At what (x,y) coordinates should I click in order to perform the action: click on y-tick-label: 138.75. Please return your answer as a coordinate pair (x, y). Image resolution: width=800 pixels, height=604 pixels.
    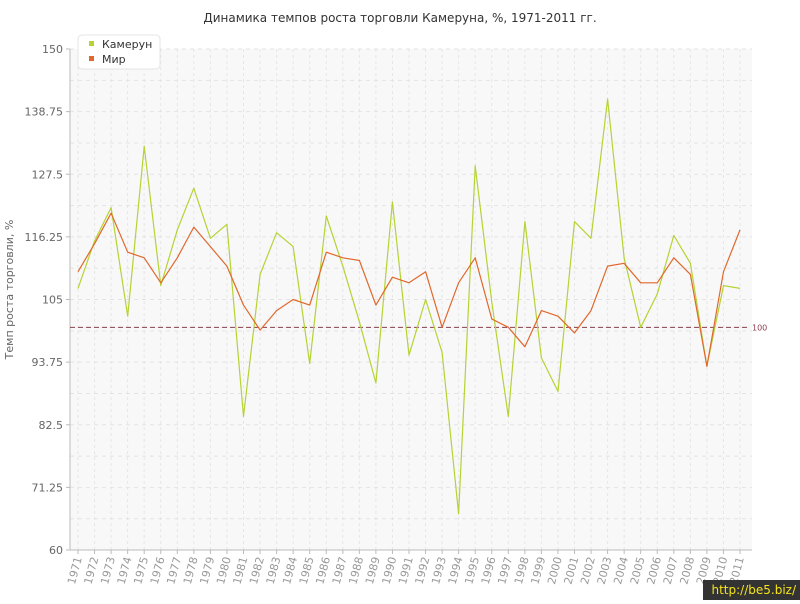
    Looking at the image, I should click on (44, 112).